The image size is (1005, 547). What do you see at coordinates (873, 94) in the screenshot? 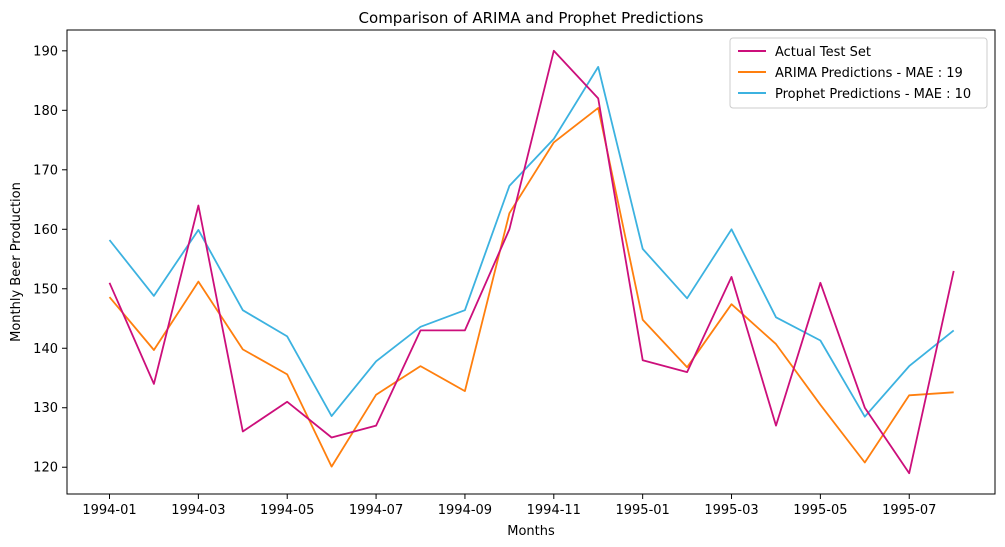
I see `legend-label-prophet: Prophet Predictions - MAE : 10` at bounding box center [873, 94].